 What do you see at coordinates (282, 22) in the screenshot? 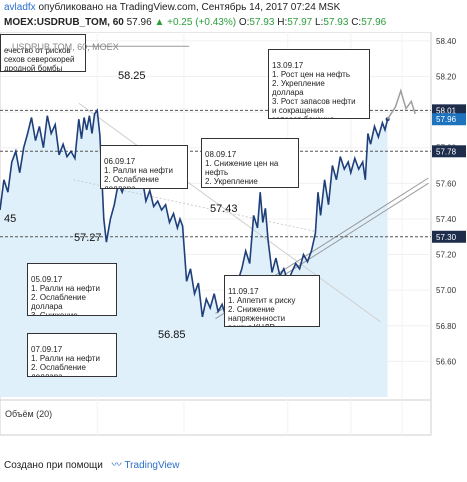
I see `high-label: H:` at bounding box center [282, 22].